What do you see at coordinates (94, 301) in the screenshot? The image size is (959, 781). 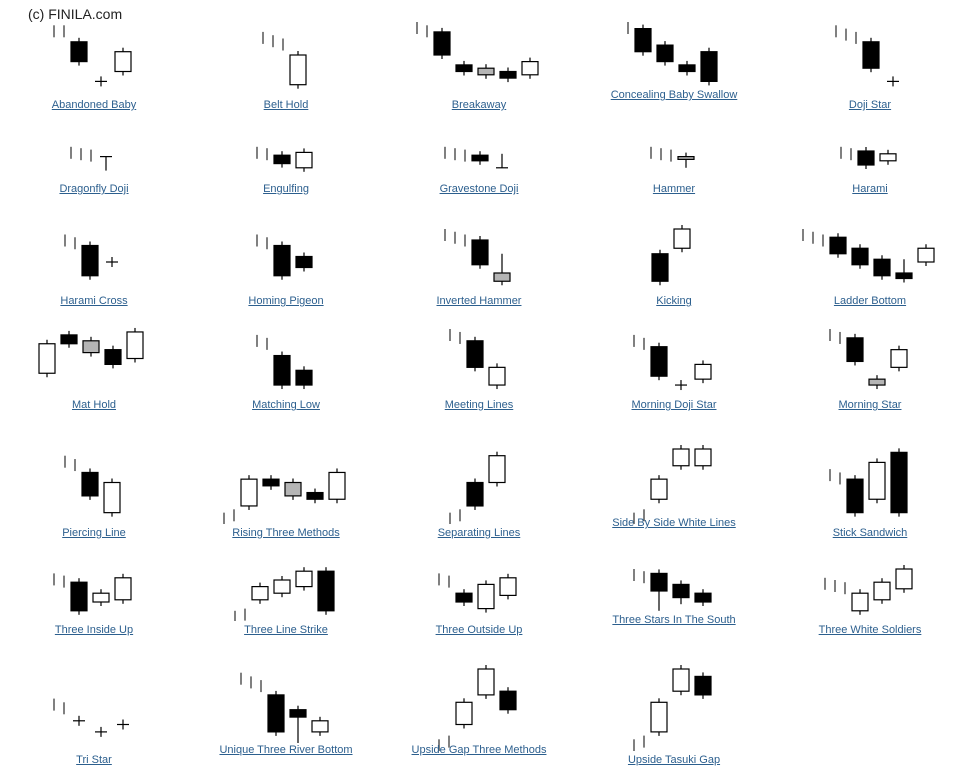 I see `pattern-link-harami-cross: Harami Cross` at bounding box center [94, 301].